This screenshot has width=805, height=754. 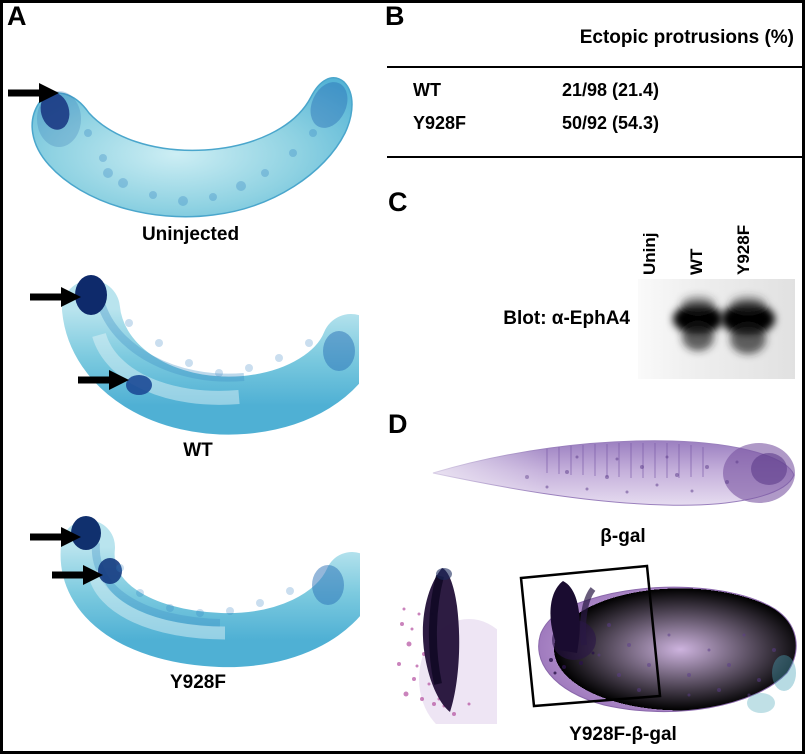 What do you see at coordinates (190, 234) in the screenshot?
I see `caption-uninjected: Uninjected` at bounding box center [190, 234].